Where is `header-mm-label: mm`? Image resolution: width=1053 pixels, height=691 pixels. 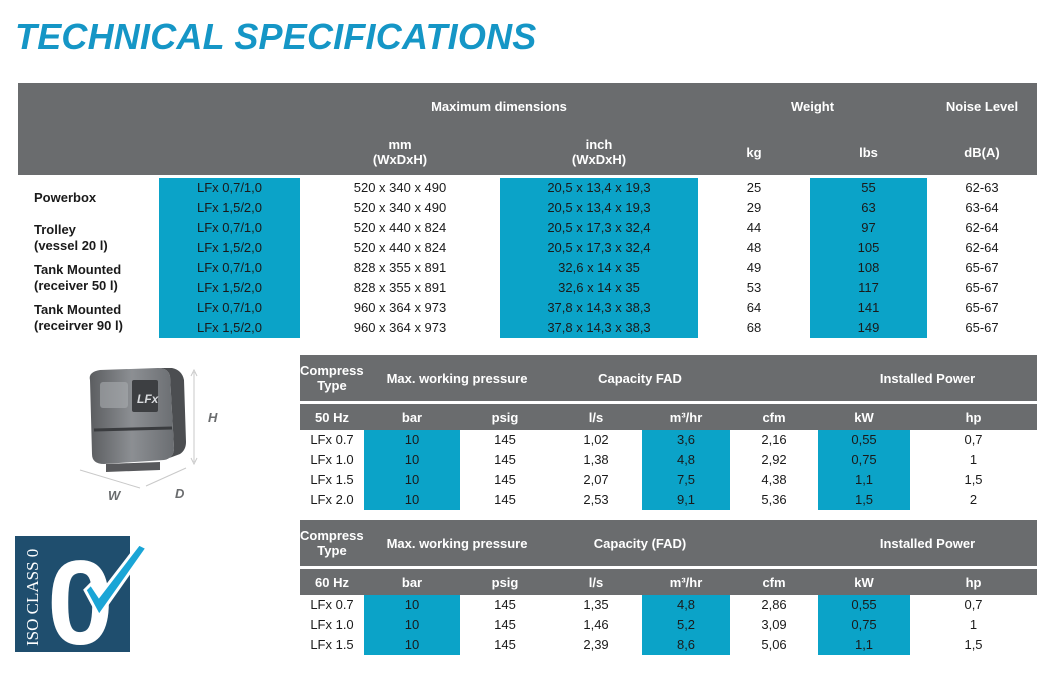
header-mm-label: mm is located at coordinates (400, 144).